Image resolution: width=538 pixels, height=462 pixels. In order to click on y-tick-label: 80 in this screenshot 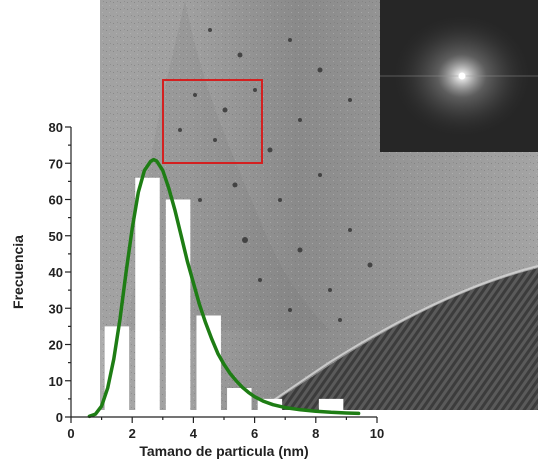, I will do `click(56, 127)`.